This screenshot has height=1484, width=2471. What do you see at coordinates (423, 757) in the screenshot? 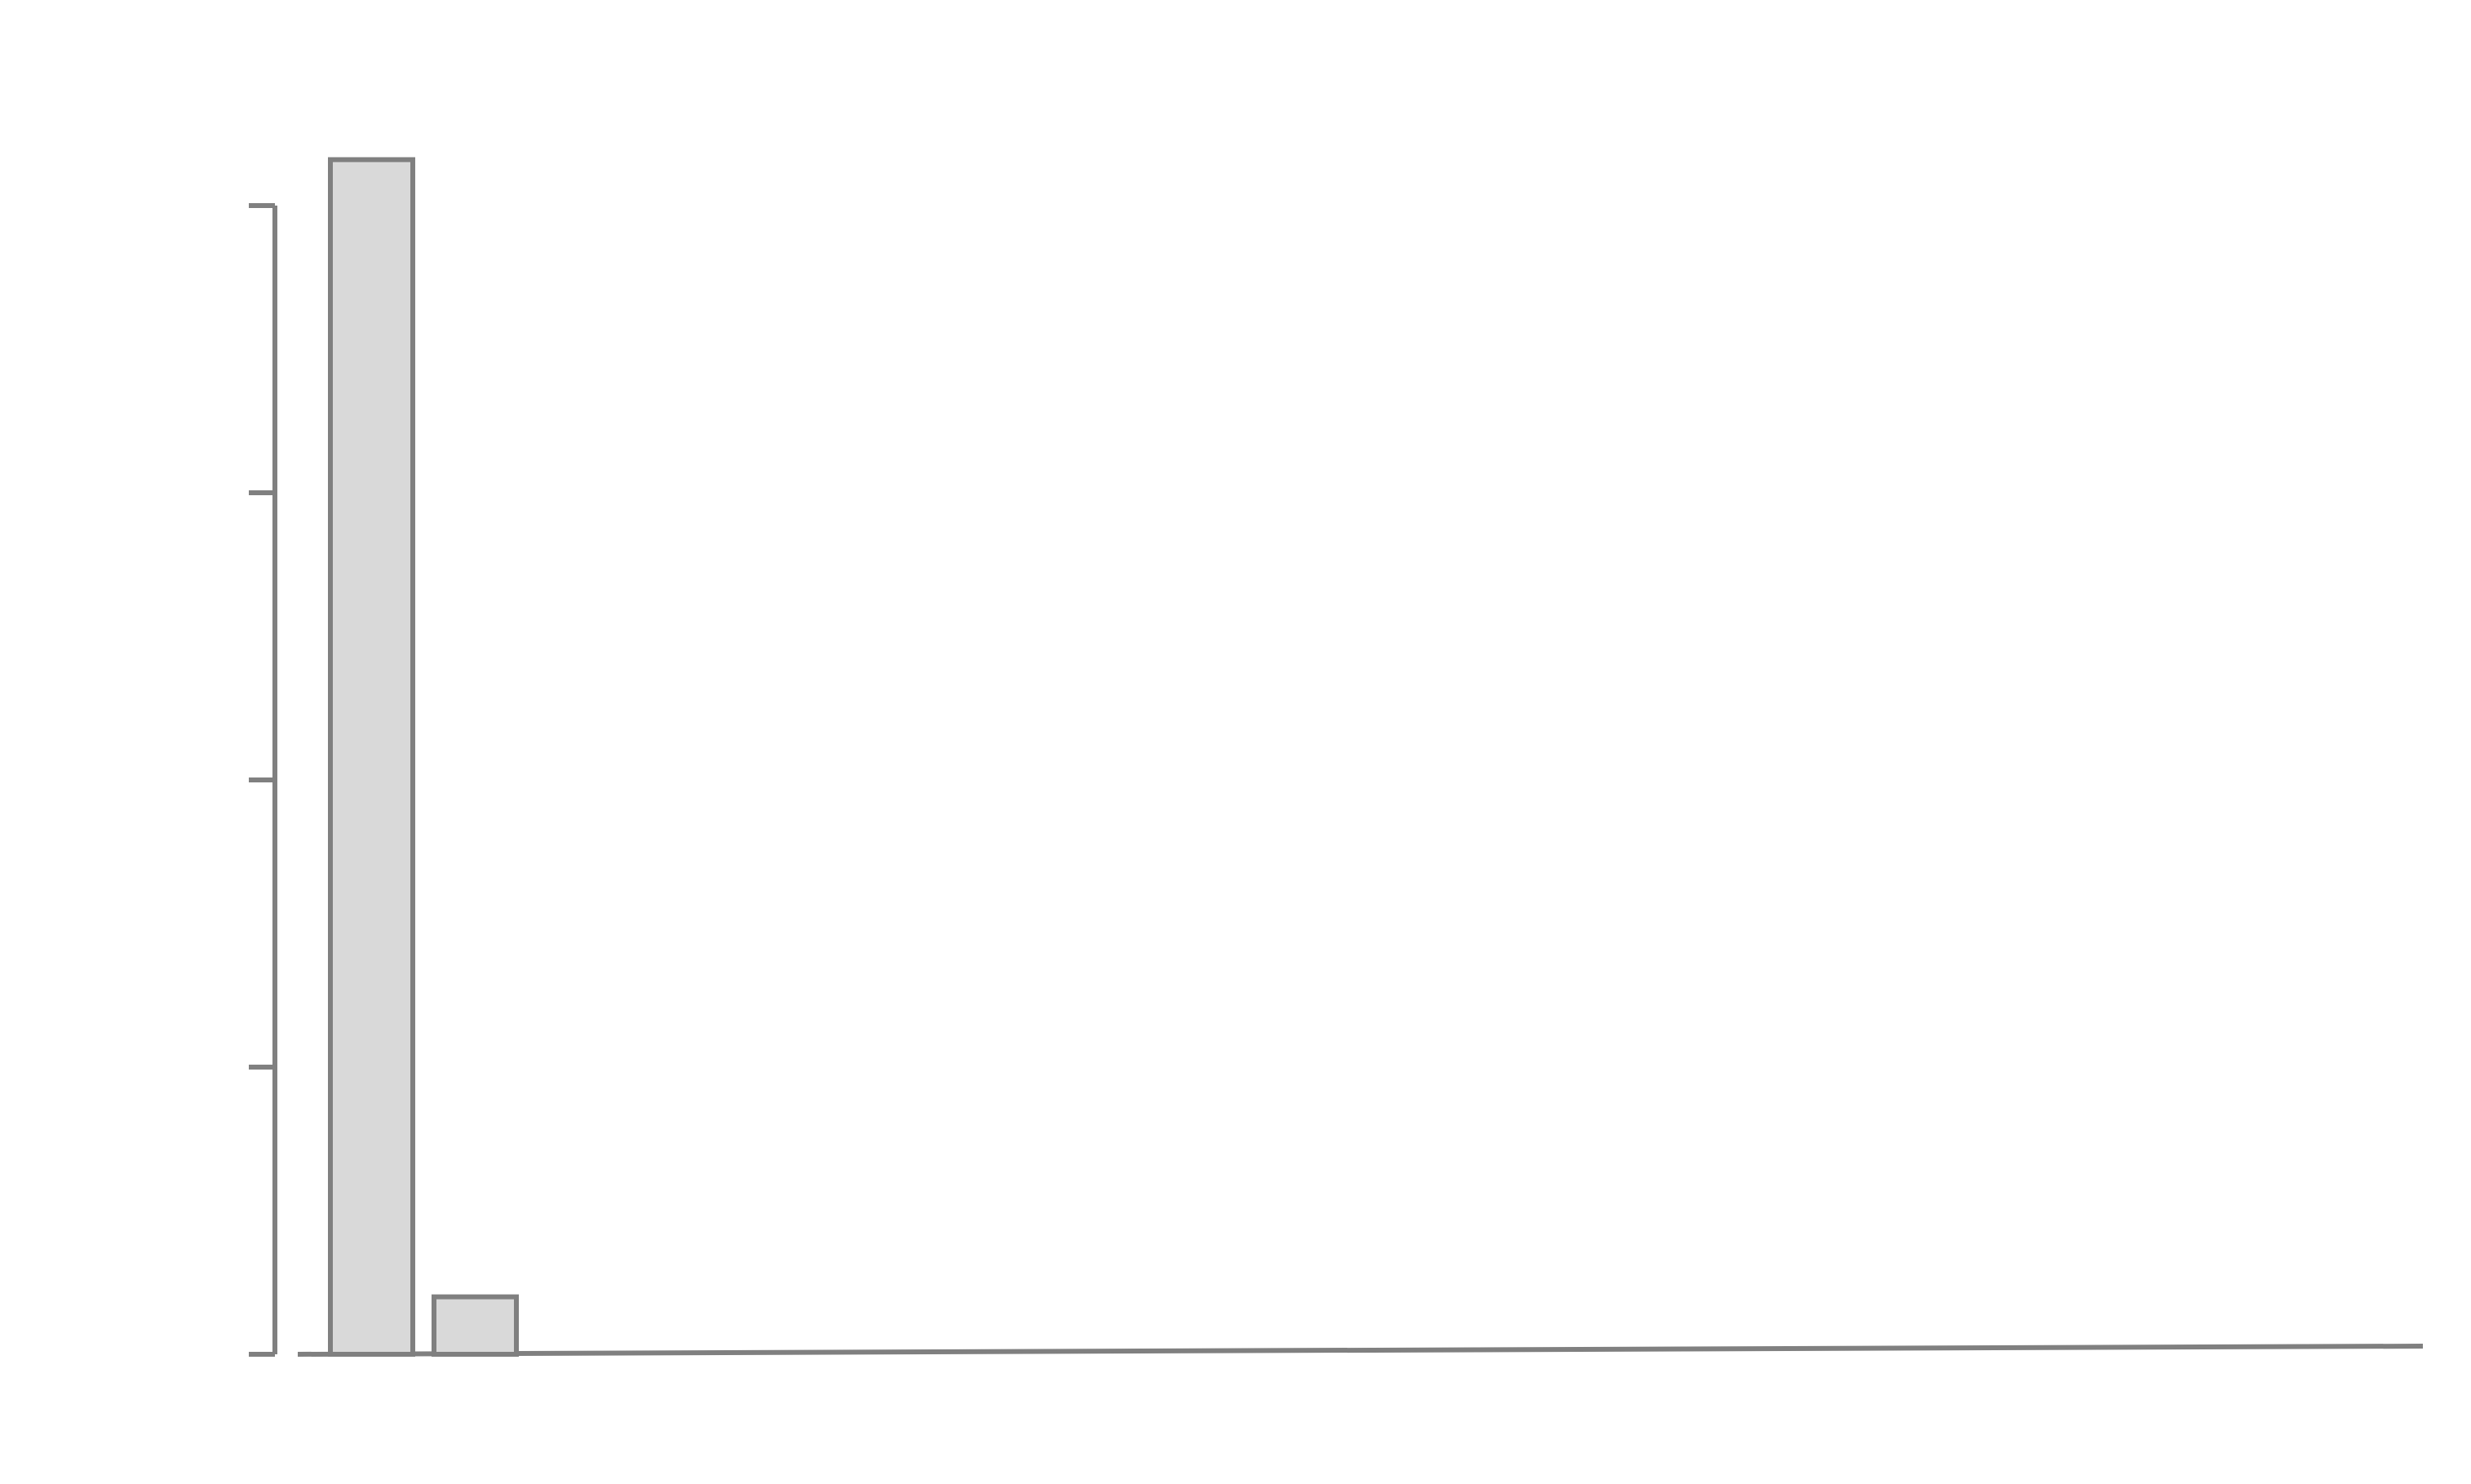
I see `bars` at bounding box center [423, 757].